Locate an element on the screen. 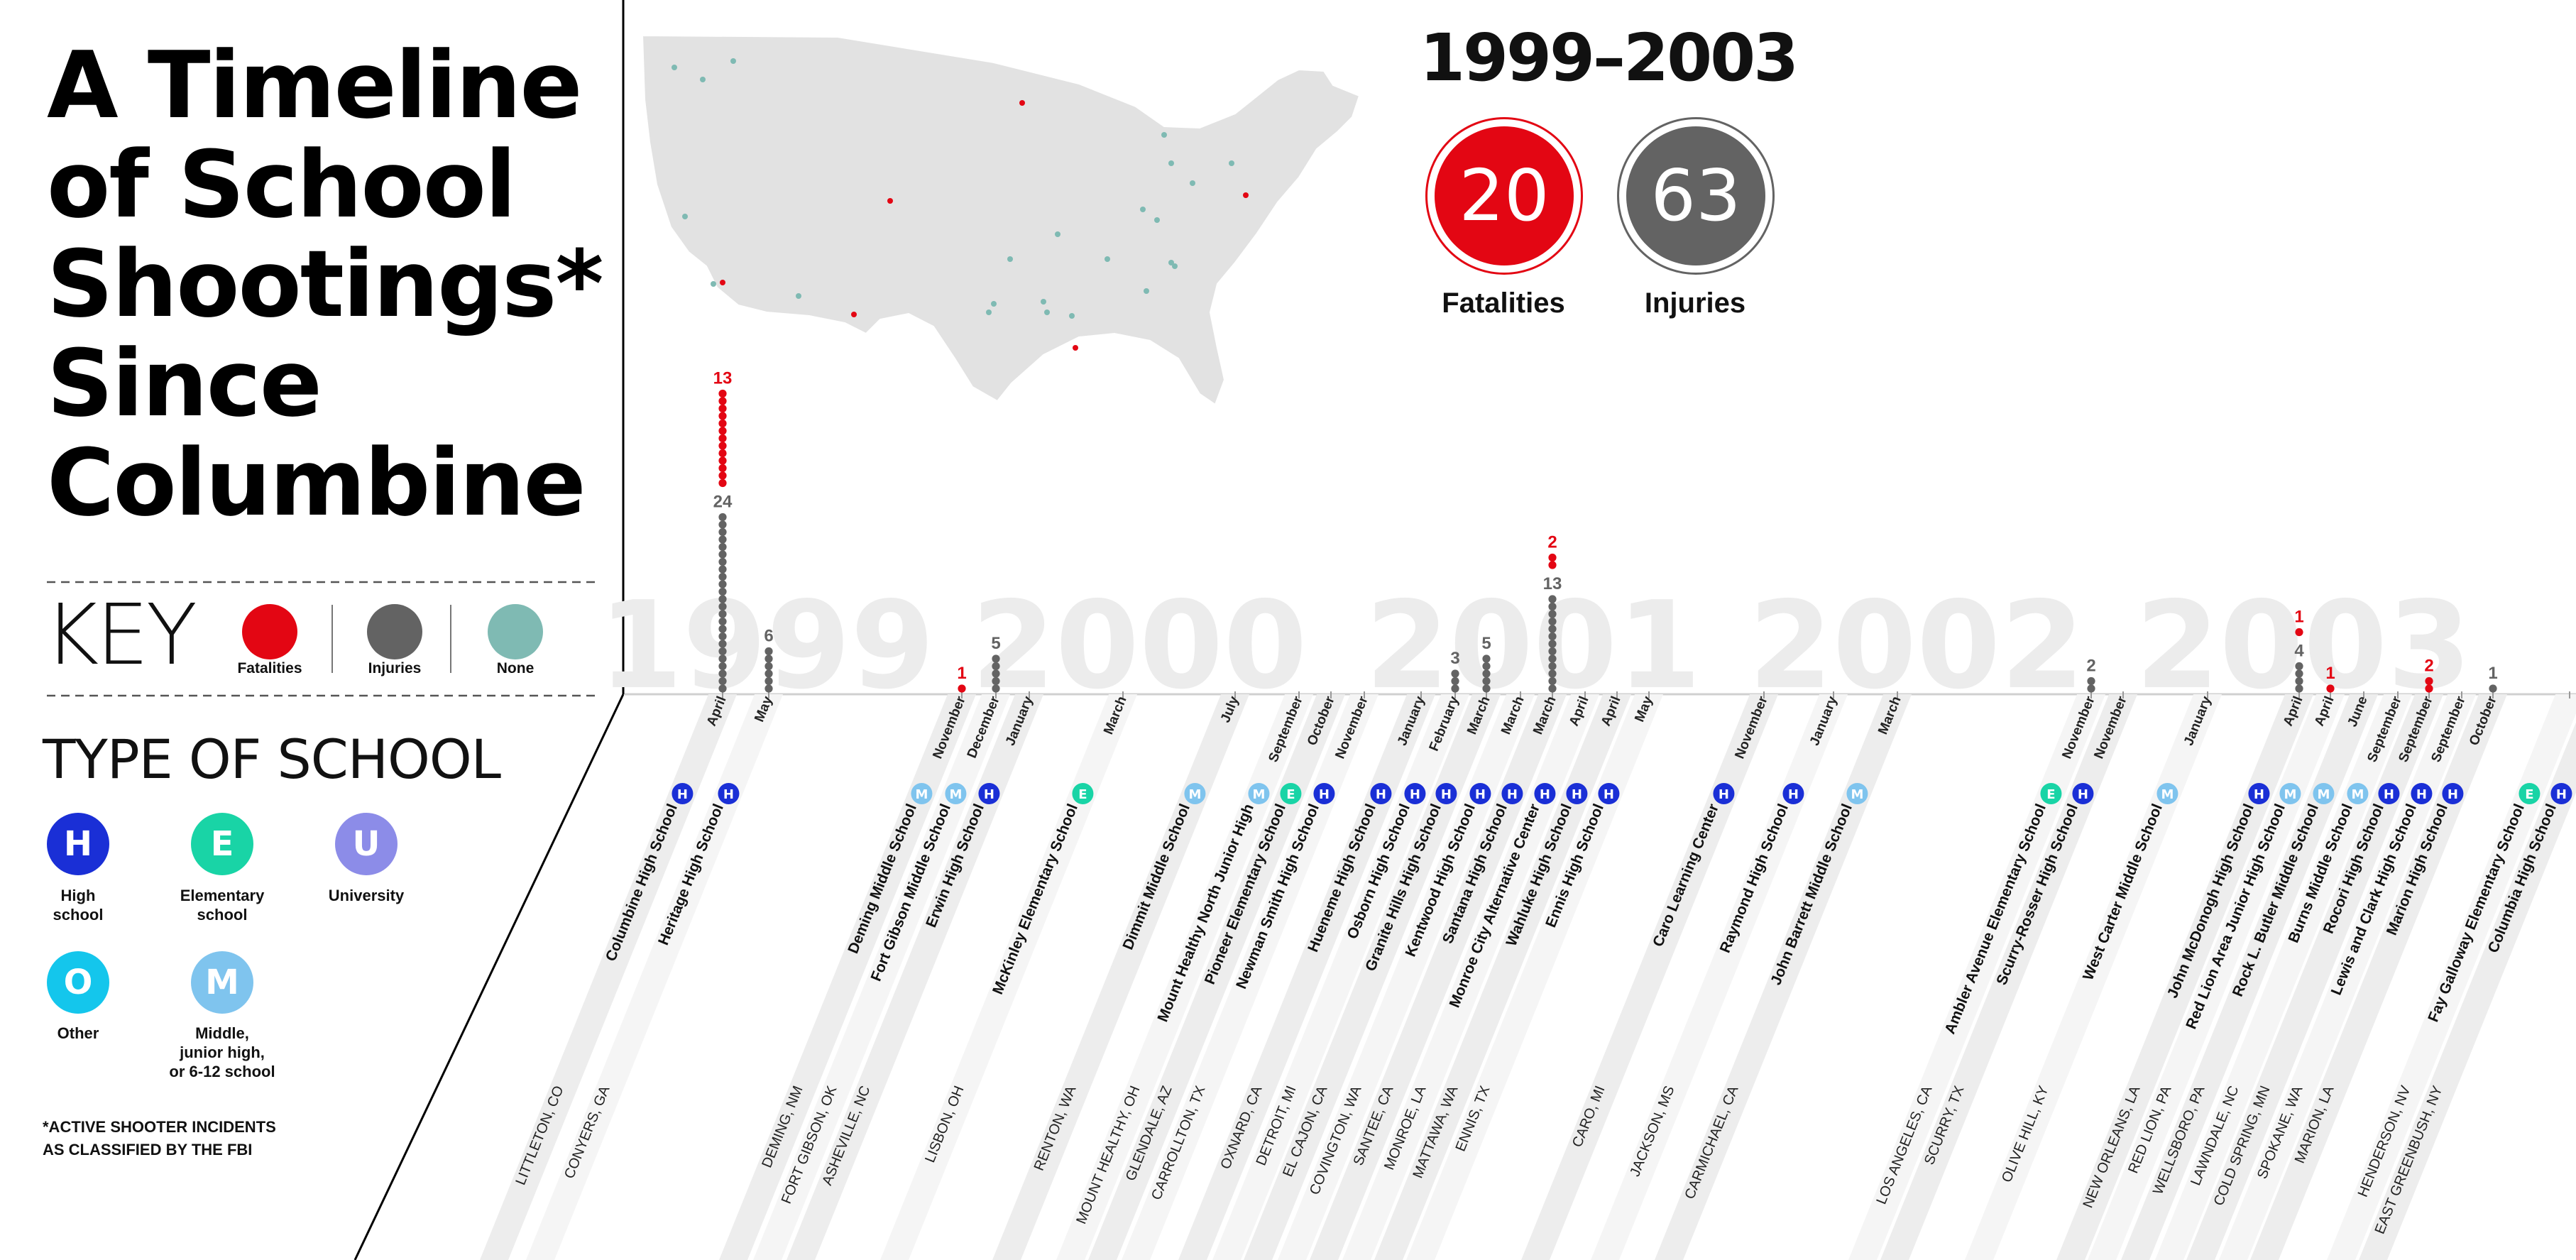  fatalities-total-badge: 20 is located at coordinates (1504, 196).